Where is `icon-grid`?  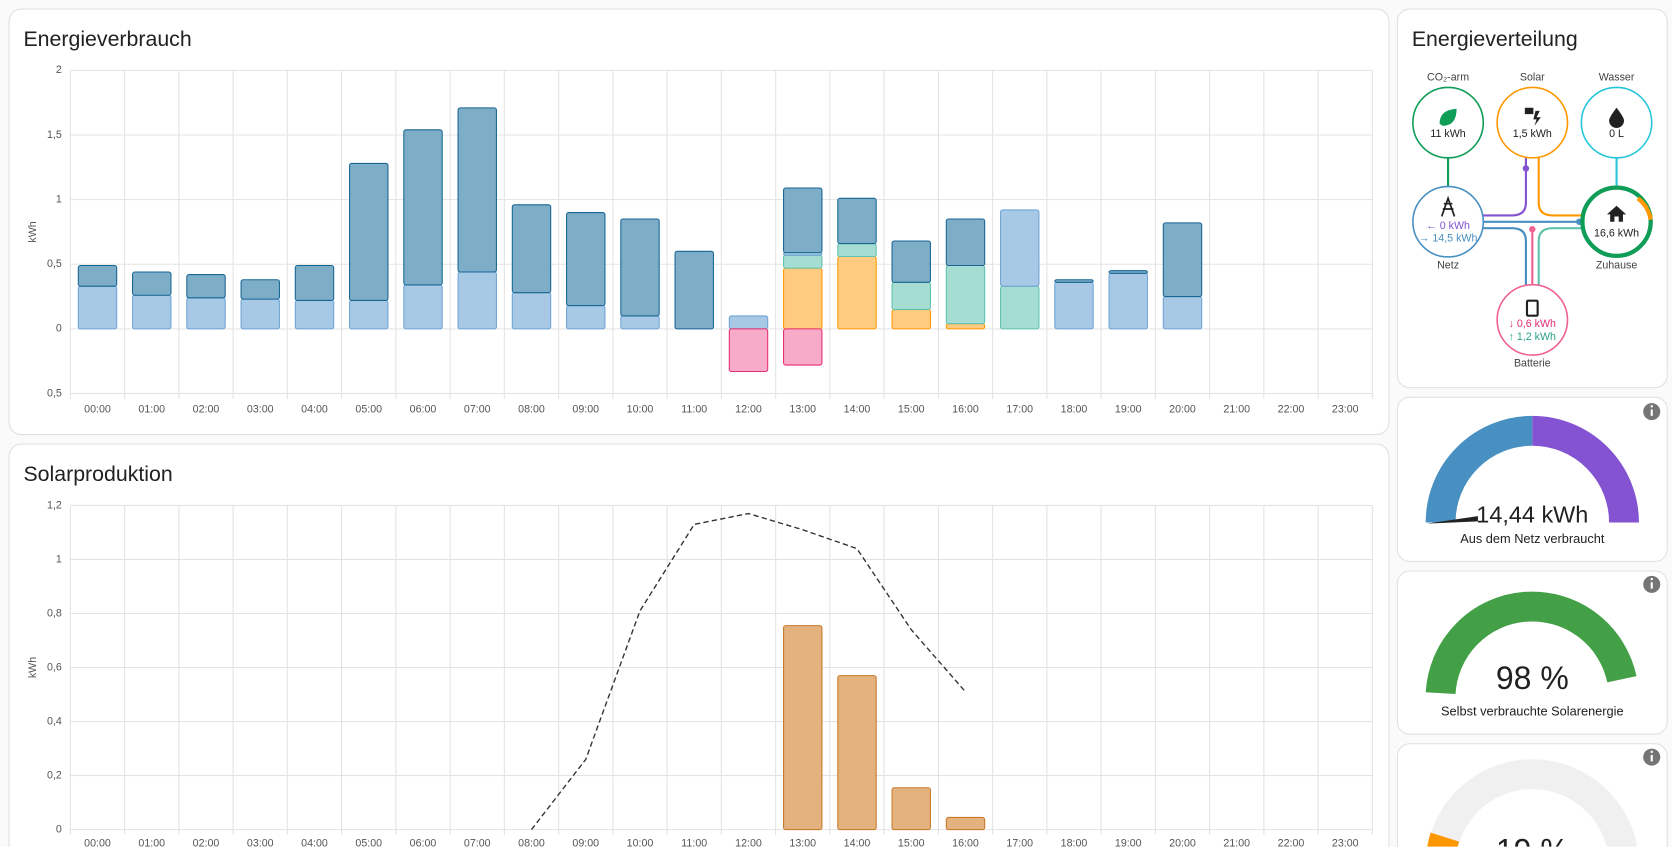 icon-grid is located at coordinates (1448, 206).